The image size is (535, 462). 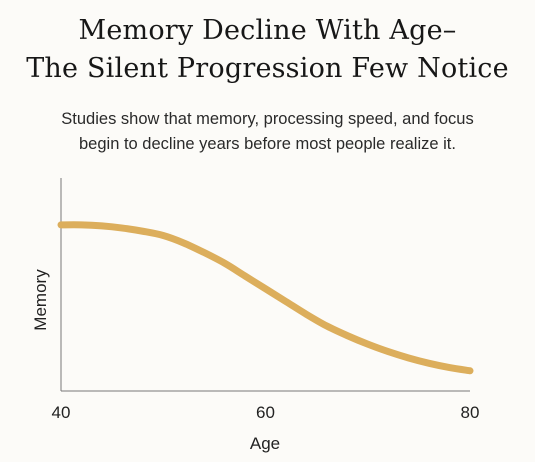 I want to click on x-tick-label: 80, so click(x=470, y=412).